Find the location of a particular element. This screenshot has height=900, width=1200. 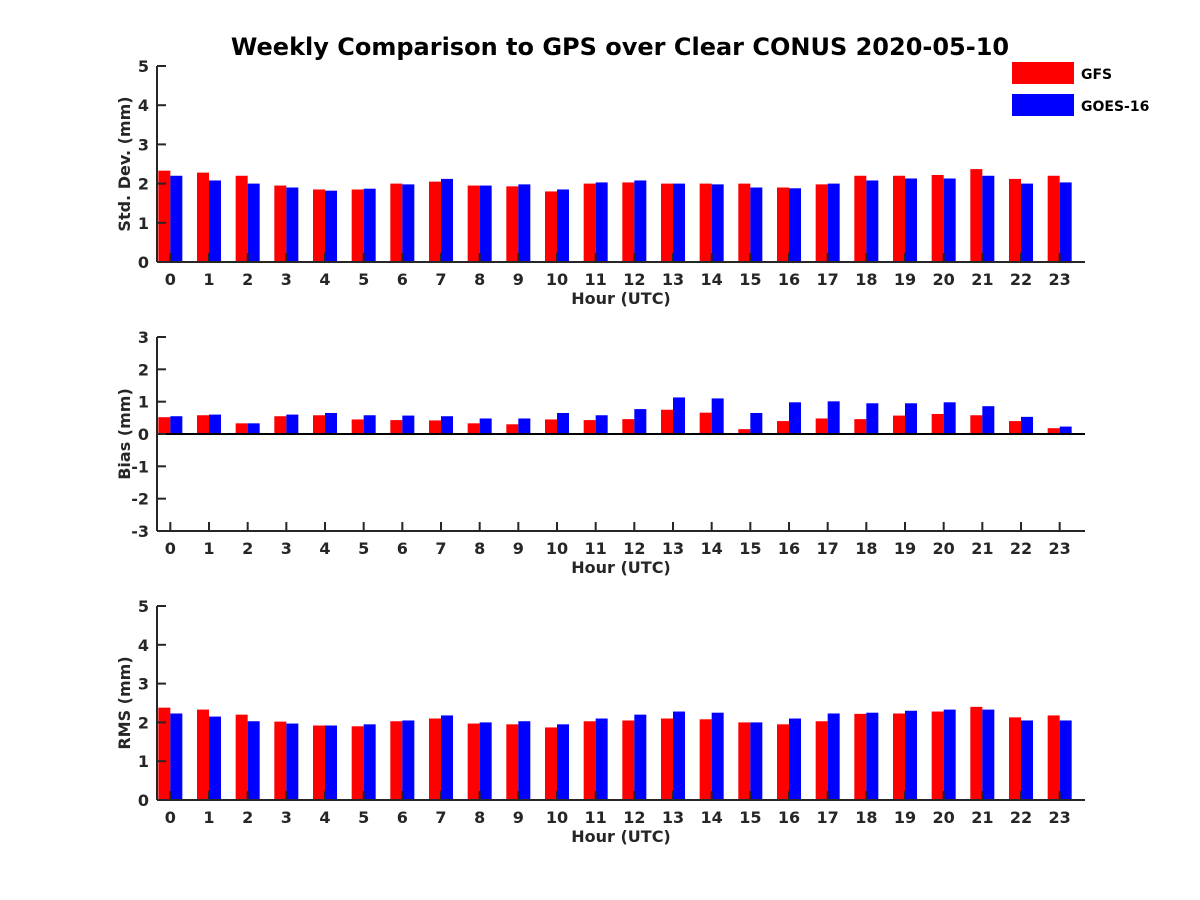

x-tick-label-2-5: 5 is located at coordinates (363, 817).